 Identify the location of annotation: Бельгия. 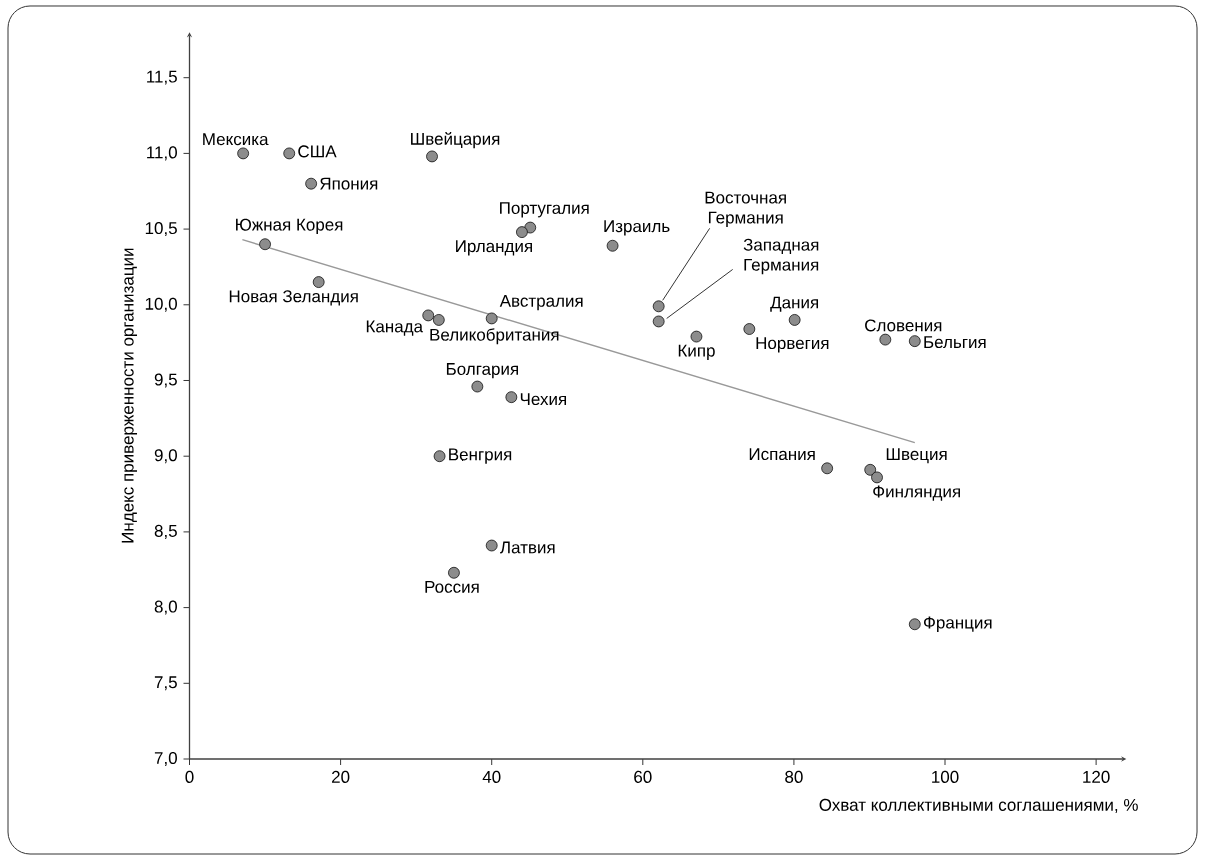
(955, 342).